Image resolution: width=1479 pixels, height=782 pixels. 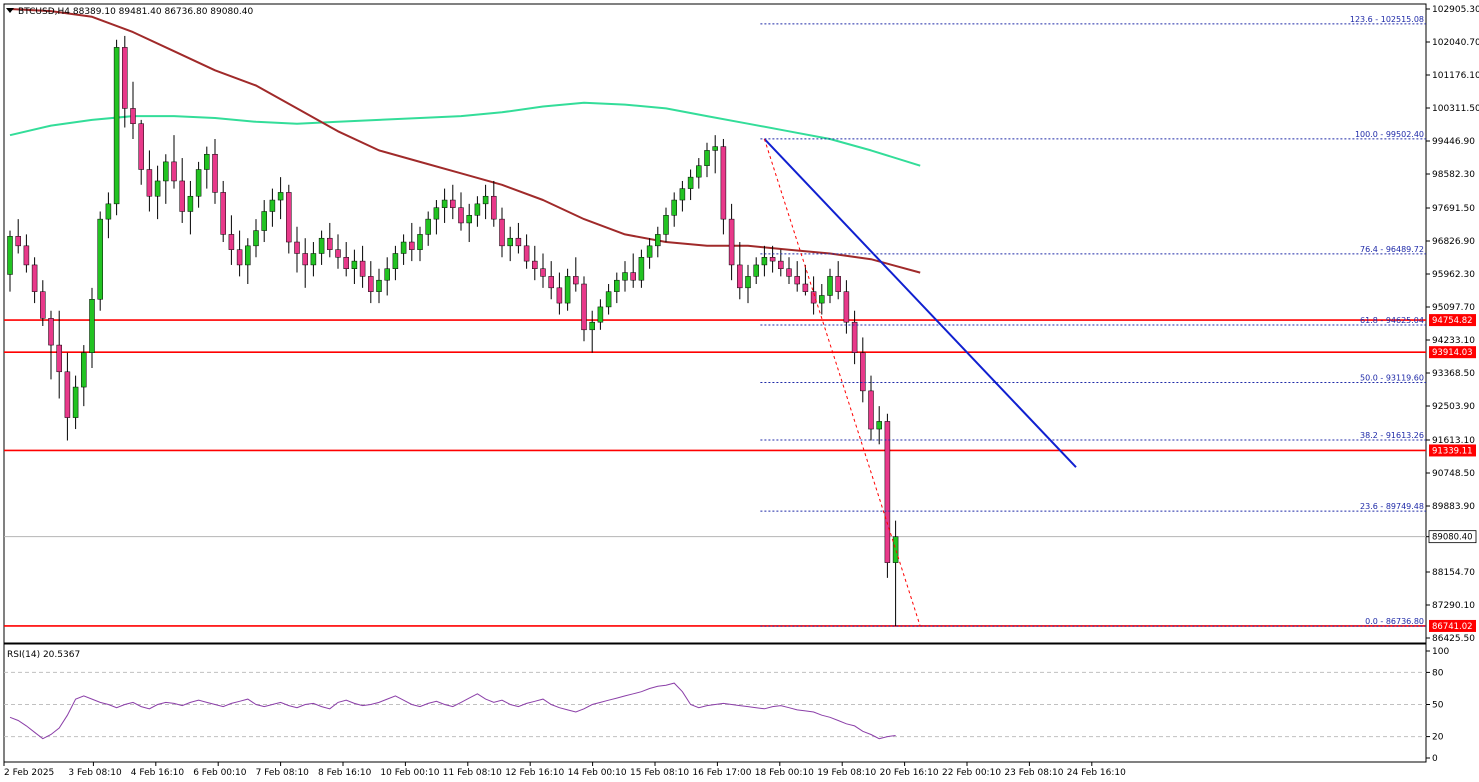 I want to click on rsi-panel: 100 80 50 20 0, so click(x=726, y=705).